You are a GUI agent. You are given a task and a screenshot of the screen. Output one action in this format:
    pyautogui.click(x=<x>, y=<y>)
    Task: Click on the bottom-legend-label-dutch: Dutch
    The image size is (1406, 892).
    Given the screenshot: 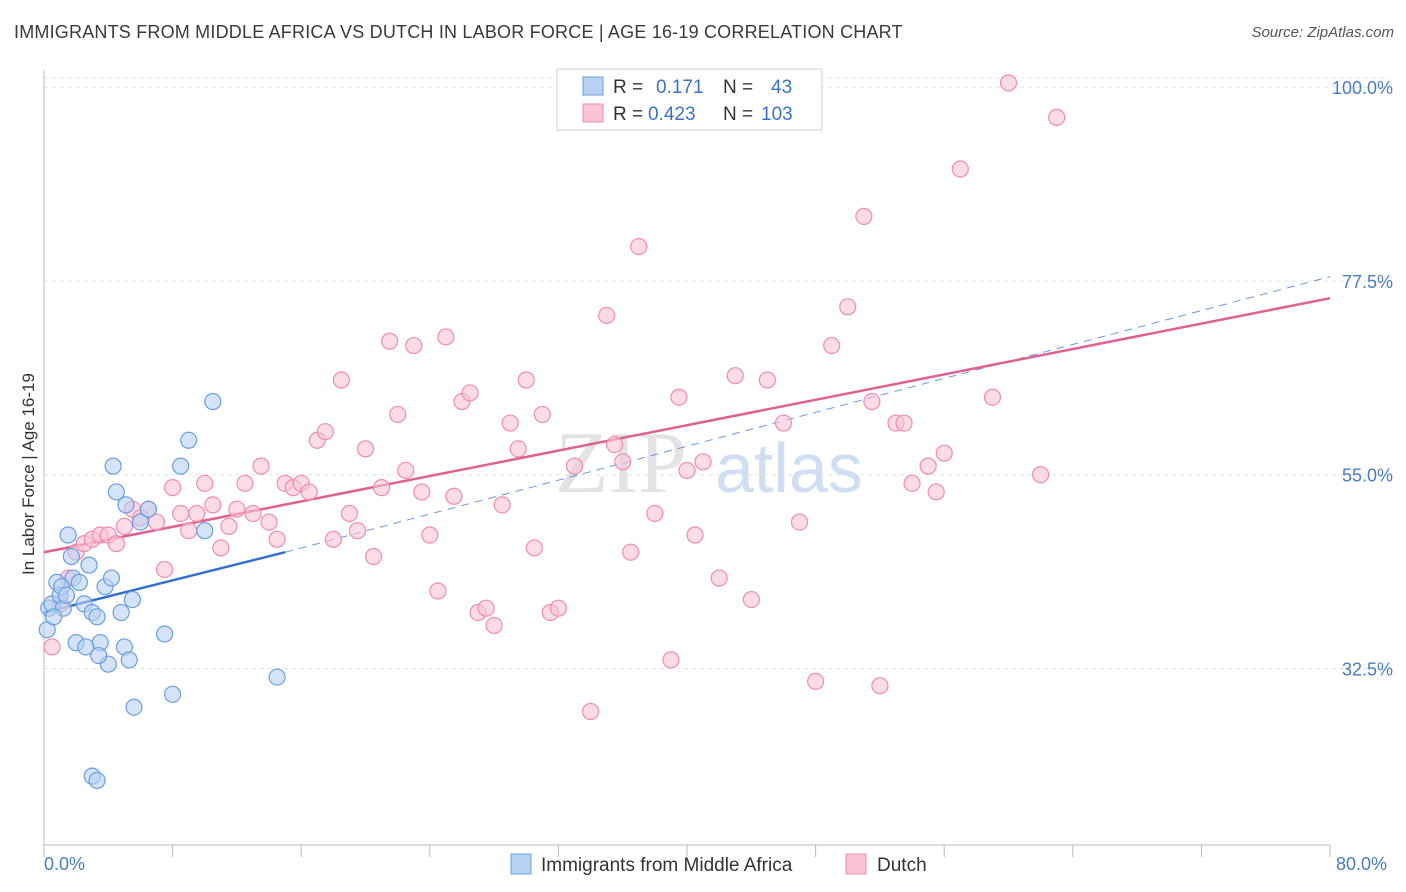 What is the action you would take?
    pyautogui.click(x=902, y=865)
    